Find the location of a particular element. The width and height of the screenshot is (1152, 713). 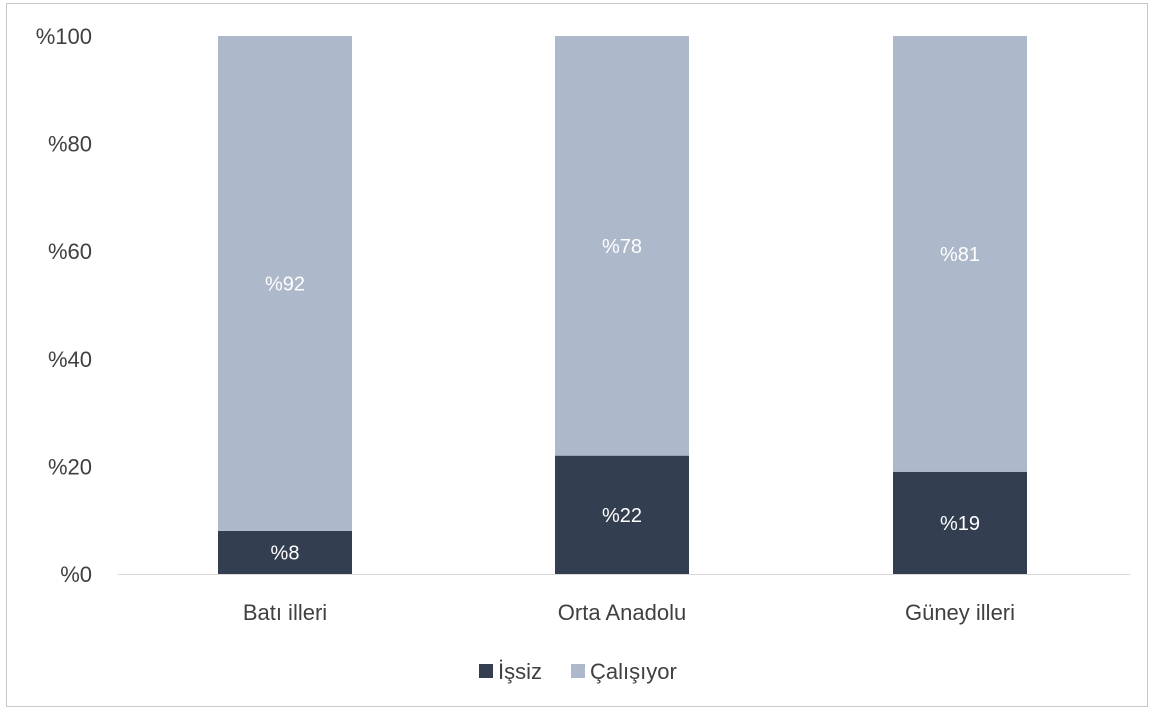

data-label: %8 is located at coordinates (285, 553).